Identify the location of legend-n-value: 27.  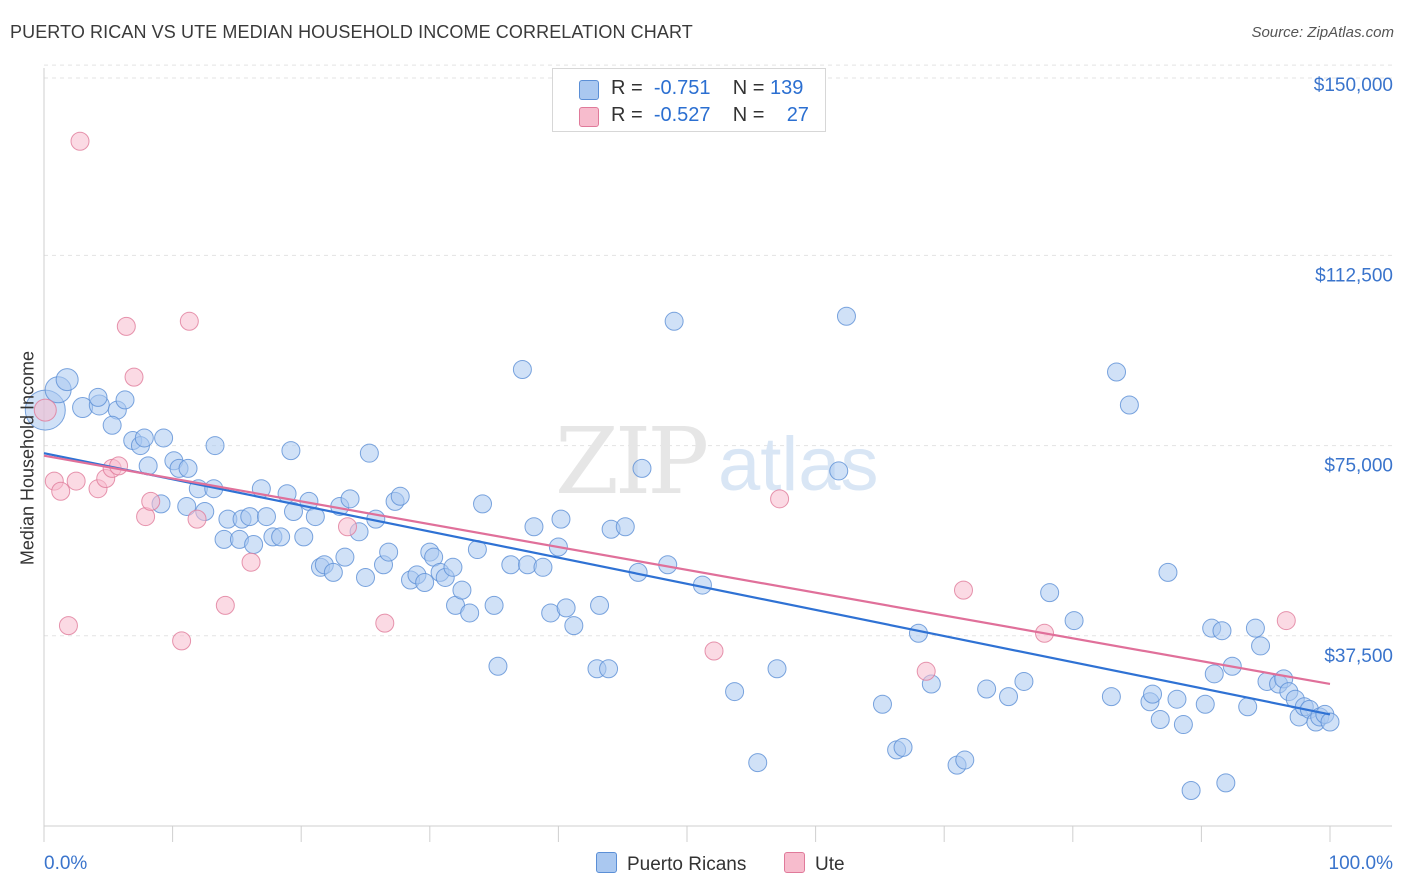
(797, 115).